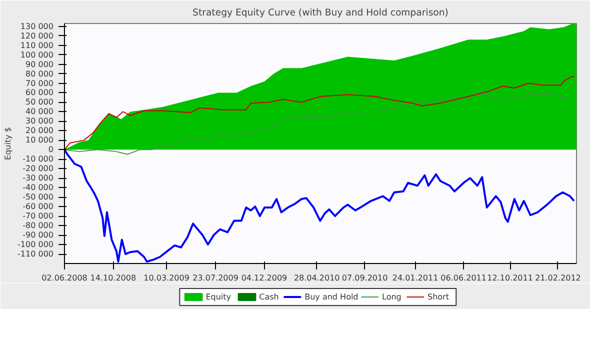 The image size is (600, 337). Describe the element at coordinates (8, 143) in the screenshot. I see `y-axis-title: Equity $` at that location.